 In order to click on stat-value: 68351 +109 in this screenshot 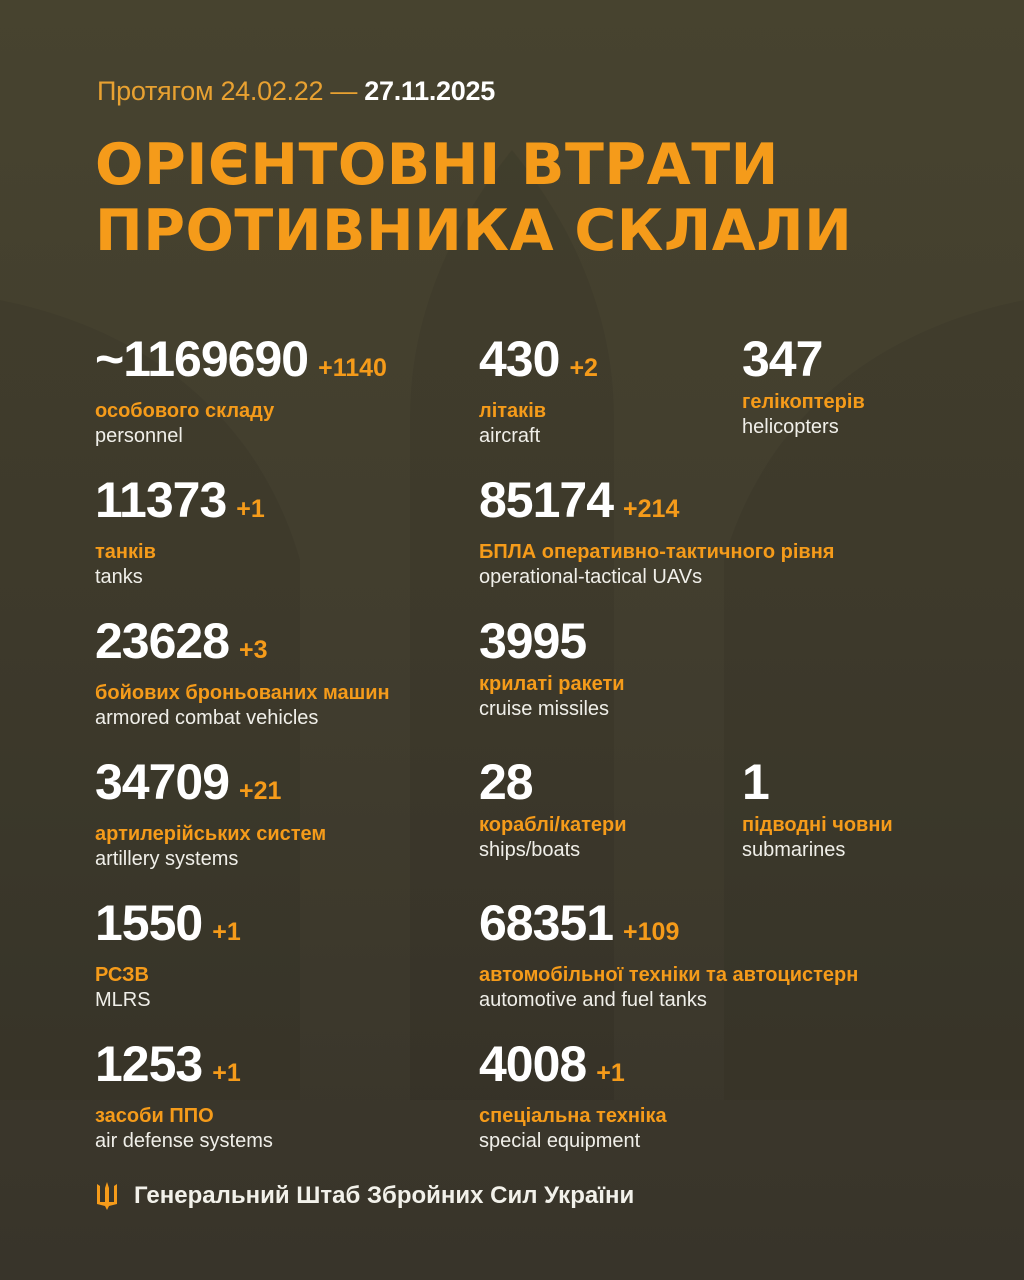, I will do `click(579, 923)`.